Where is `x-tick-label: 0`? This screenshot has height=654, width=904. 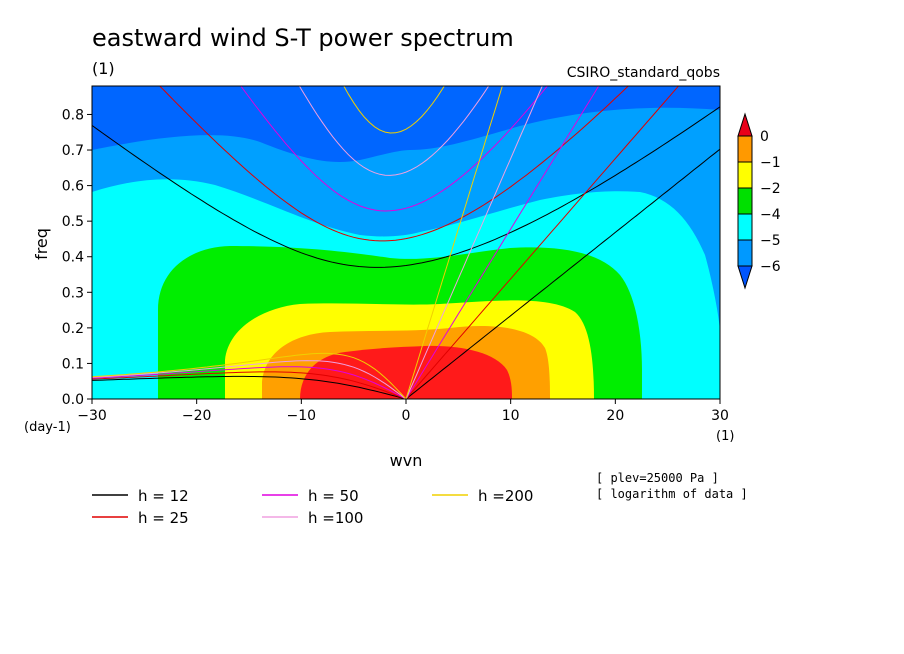
x-tick-label: 0 is located at coordinates (406, 416).